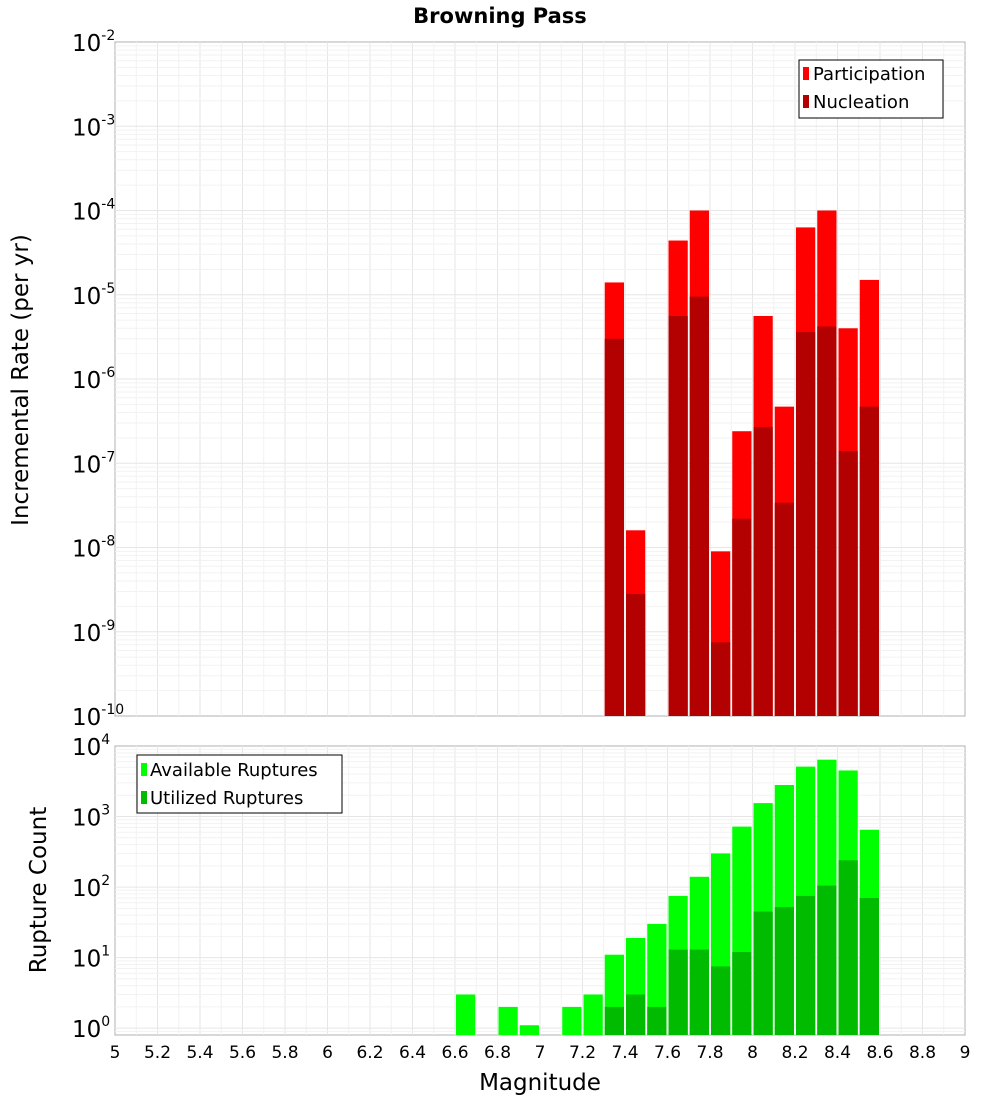 This screenshot has width=1000, height=1100. I want to click on bottom-y-ticks: 10⁴ 10³ 10² 10¹ 10⁰, so click(91, 887).